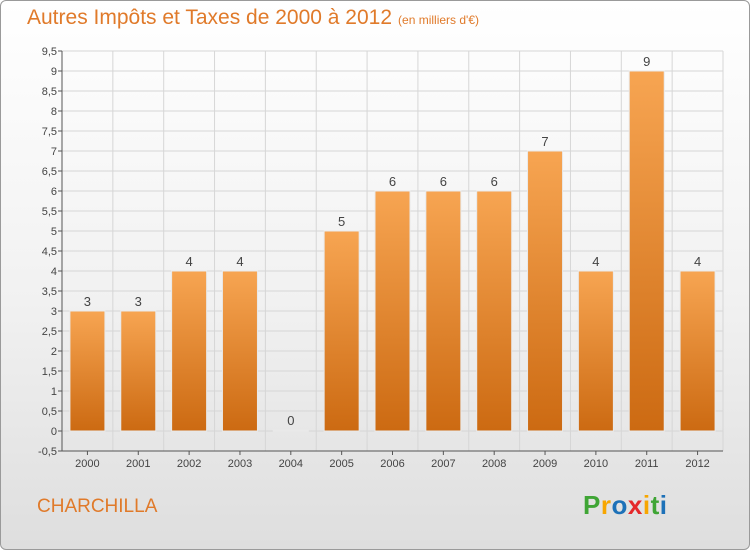 This screenshot has height=550, width=750. Describe the element at coordinates (54, 432) in the screenshot. I see `y-tick-label: 0` at that location.